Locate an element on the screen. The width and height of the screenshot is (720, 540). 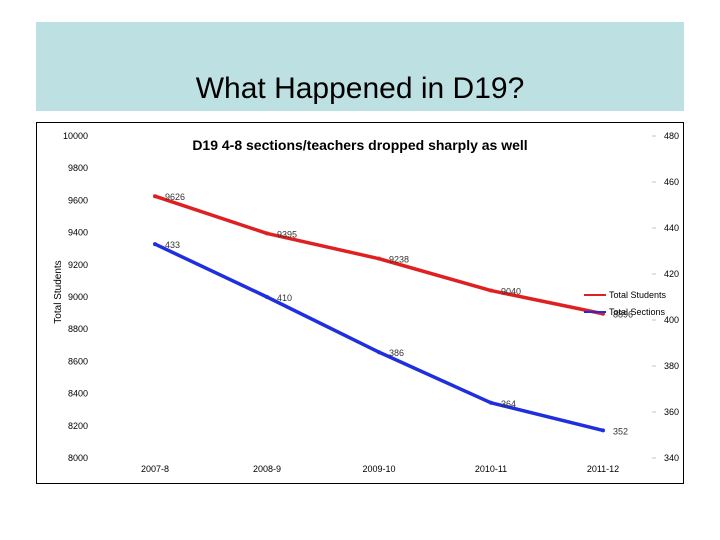
y-tick-label: 9000 is located at coordinates (78, 297).